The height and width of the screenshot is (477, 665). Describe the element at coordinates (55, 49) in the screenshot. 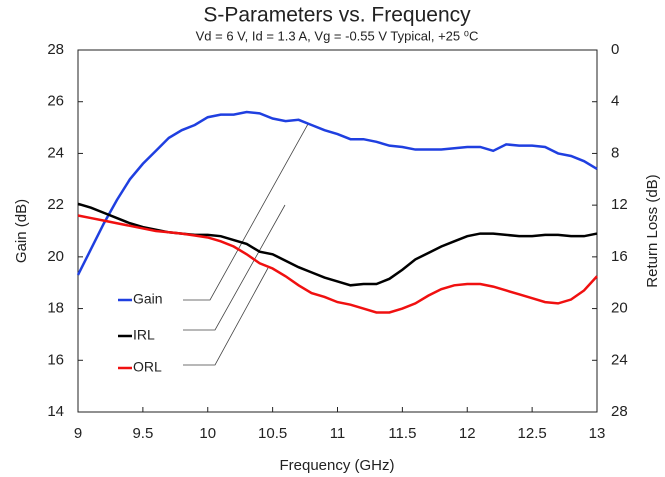

I see `y-tick-label: 28` at that location.